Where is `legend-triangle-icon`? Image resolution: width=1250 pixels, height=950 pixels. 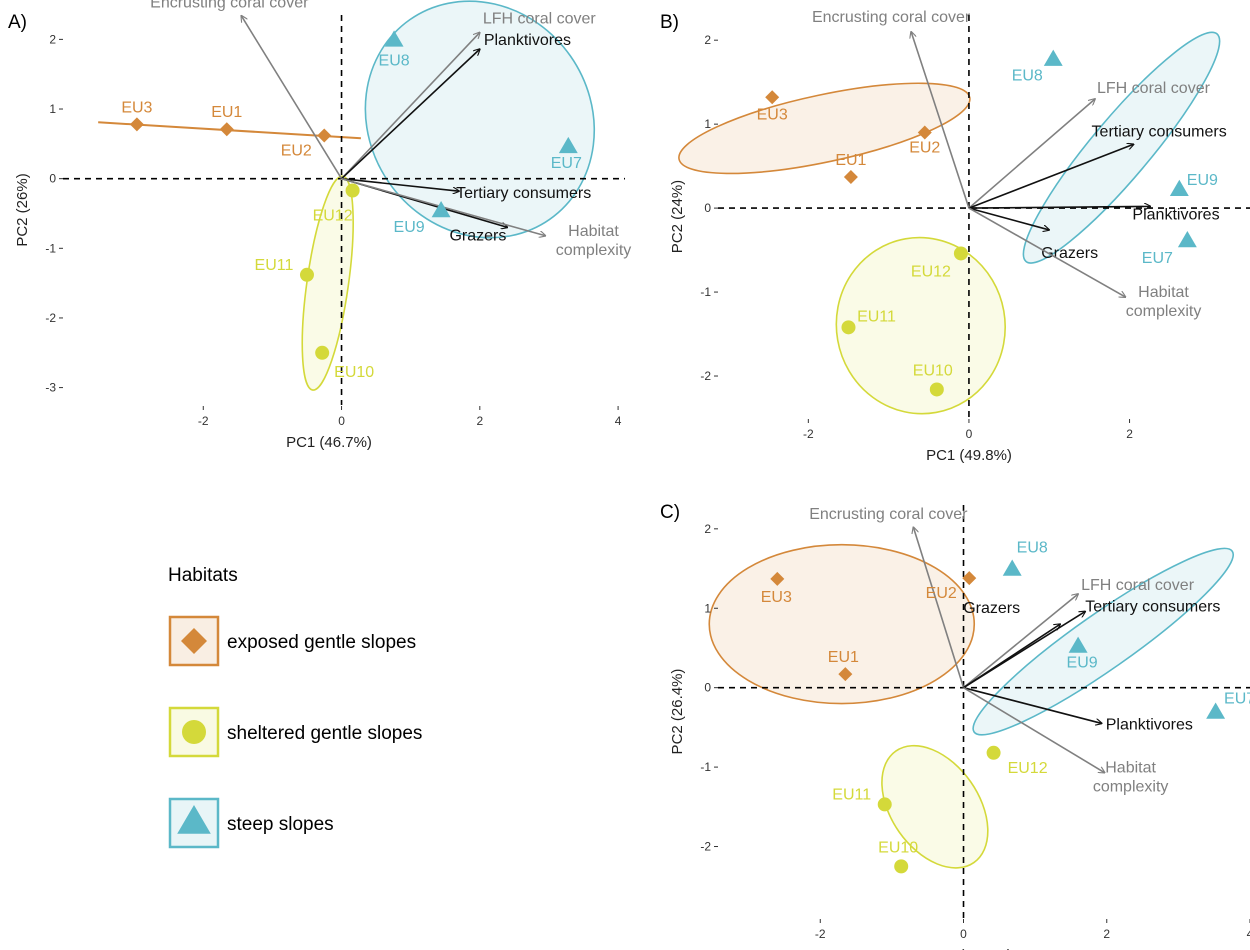
legend-triangle-icon is located at coordinates (194, 819).